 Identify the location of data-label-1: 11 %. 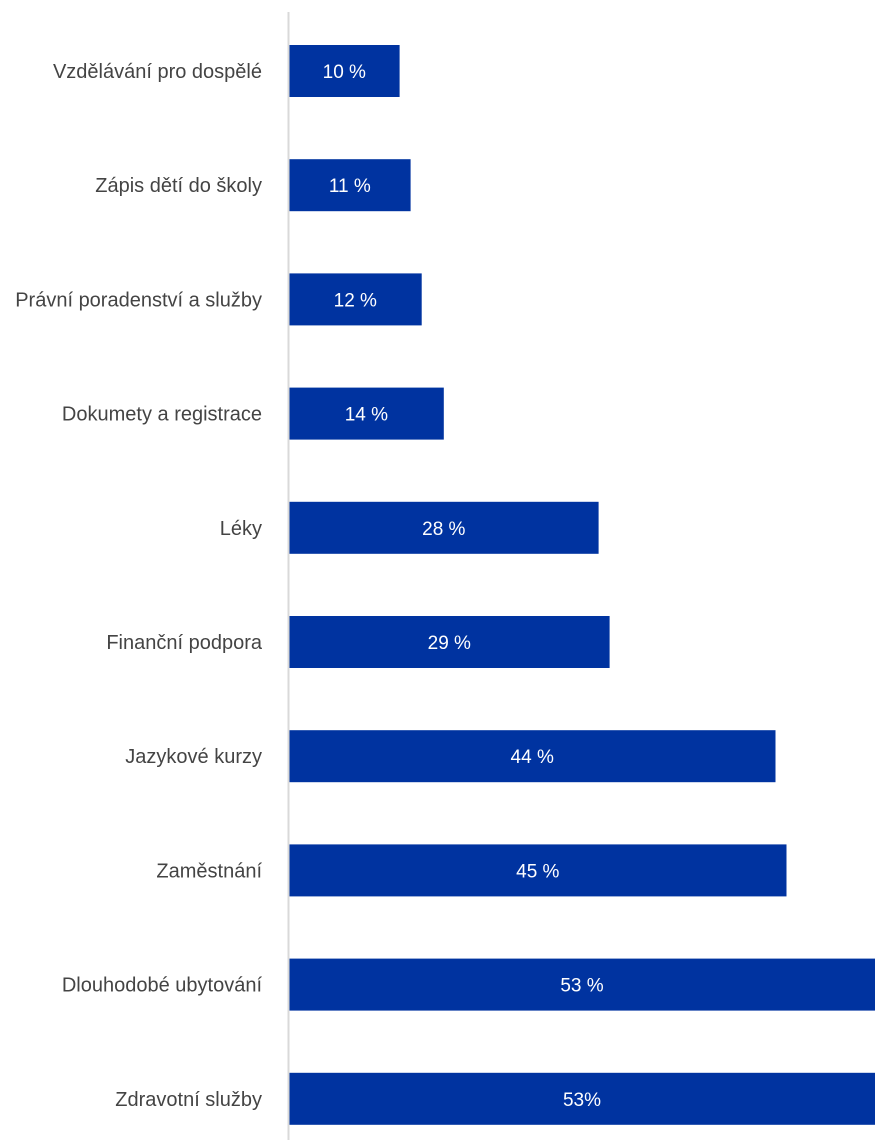
(350, 186).